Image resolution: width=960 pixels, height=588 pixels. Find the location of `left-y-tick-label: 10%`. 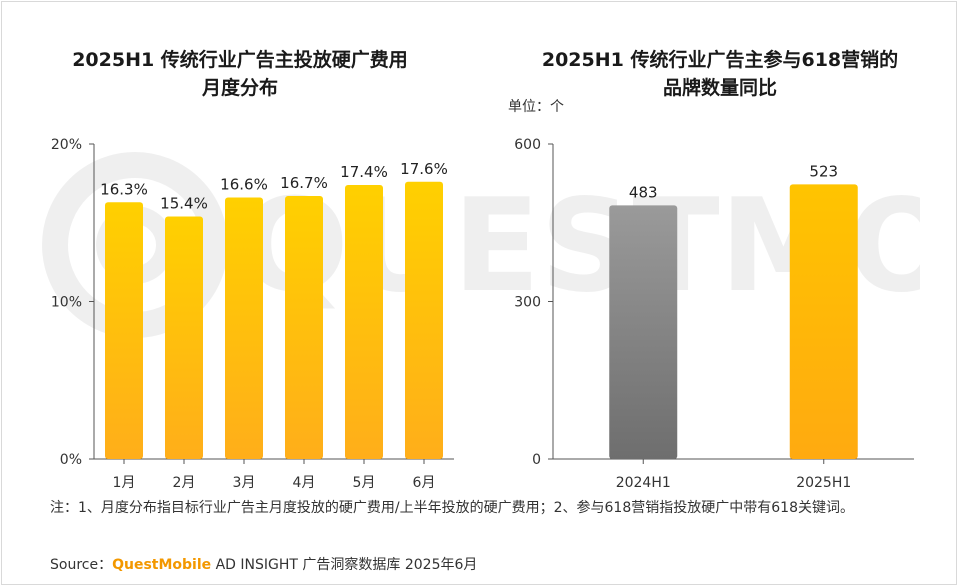

left-y-tick-label: 10% is located at coordinates (66, 303).